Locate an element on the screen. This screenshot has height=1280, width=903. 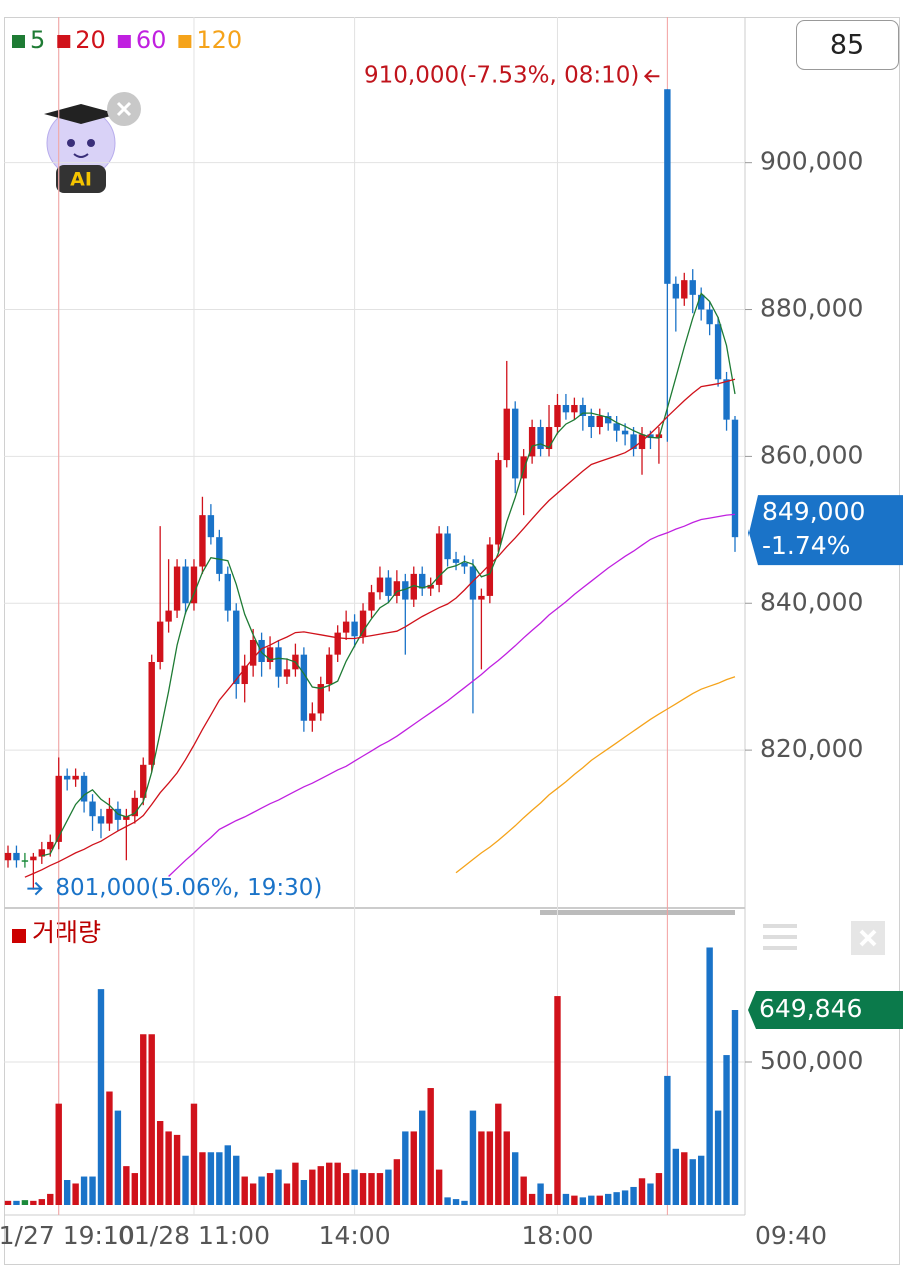
period-button-label: 85 is located at coordinates (847, 45).